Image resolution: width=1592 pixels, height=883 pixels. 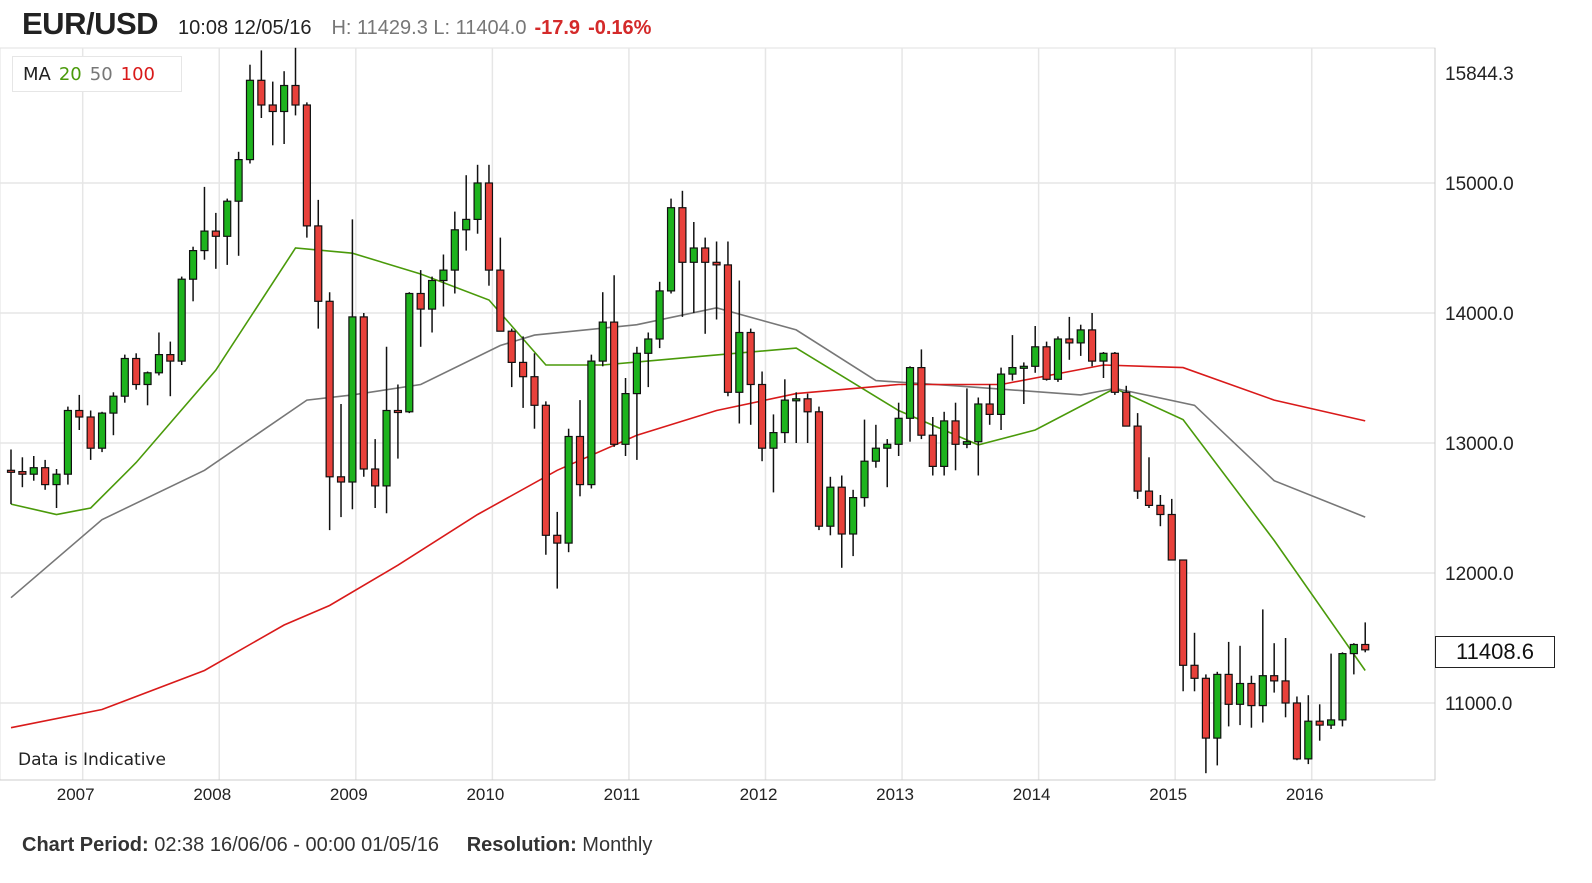 What do you see at coordinates (759, 794) in the screenshot?
I see `x-tick-label: 2012` at bounding box center [759, 794].